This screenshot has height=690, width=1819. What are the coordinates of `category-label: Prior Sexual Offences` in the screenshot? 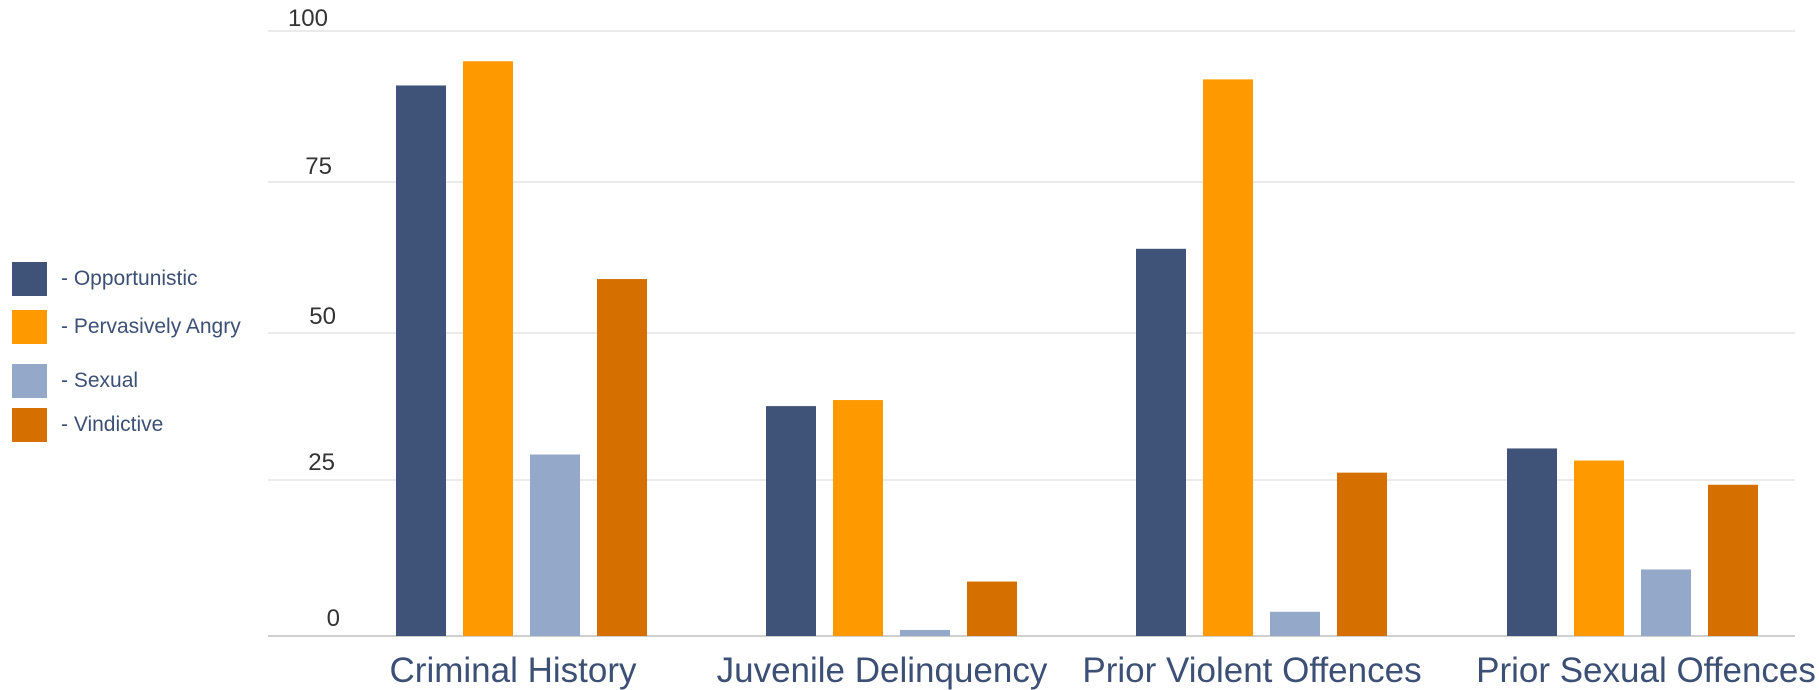 It's located at (1646, 670).